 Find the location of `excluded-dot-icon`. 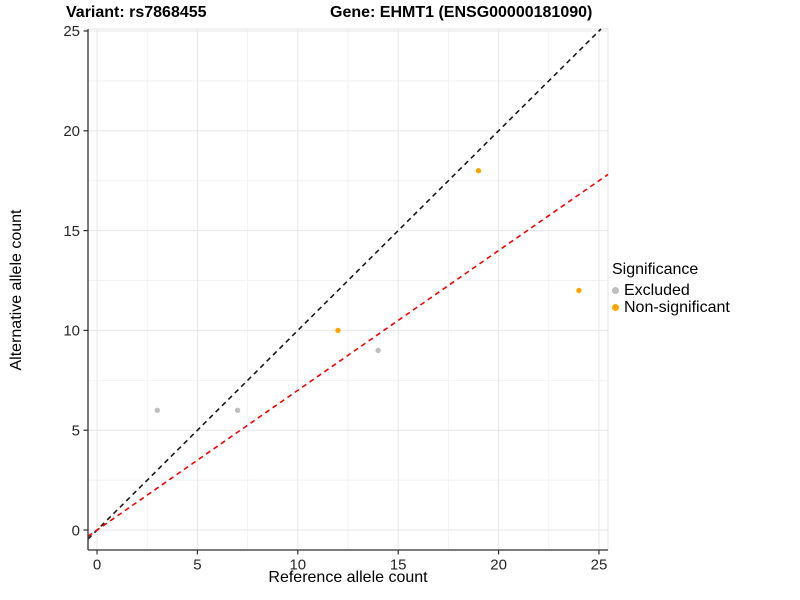

excluded-dot-icon is located at coordinates (615, 290).